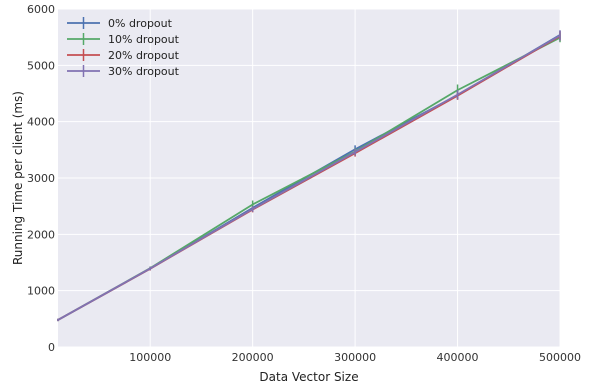 This screenshot has width=592, height=387. What do you see at coordinates (41, 234) in the screenshot?
I see `y-tick-label: 2000` at bounding box center [41, 234].